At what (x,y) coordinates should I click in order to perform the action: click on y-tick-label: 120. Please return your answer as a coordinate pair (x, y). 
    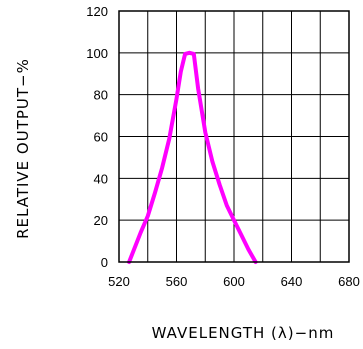
    Looking at the image, I should click on (97, 11).